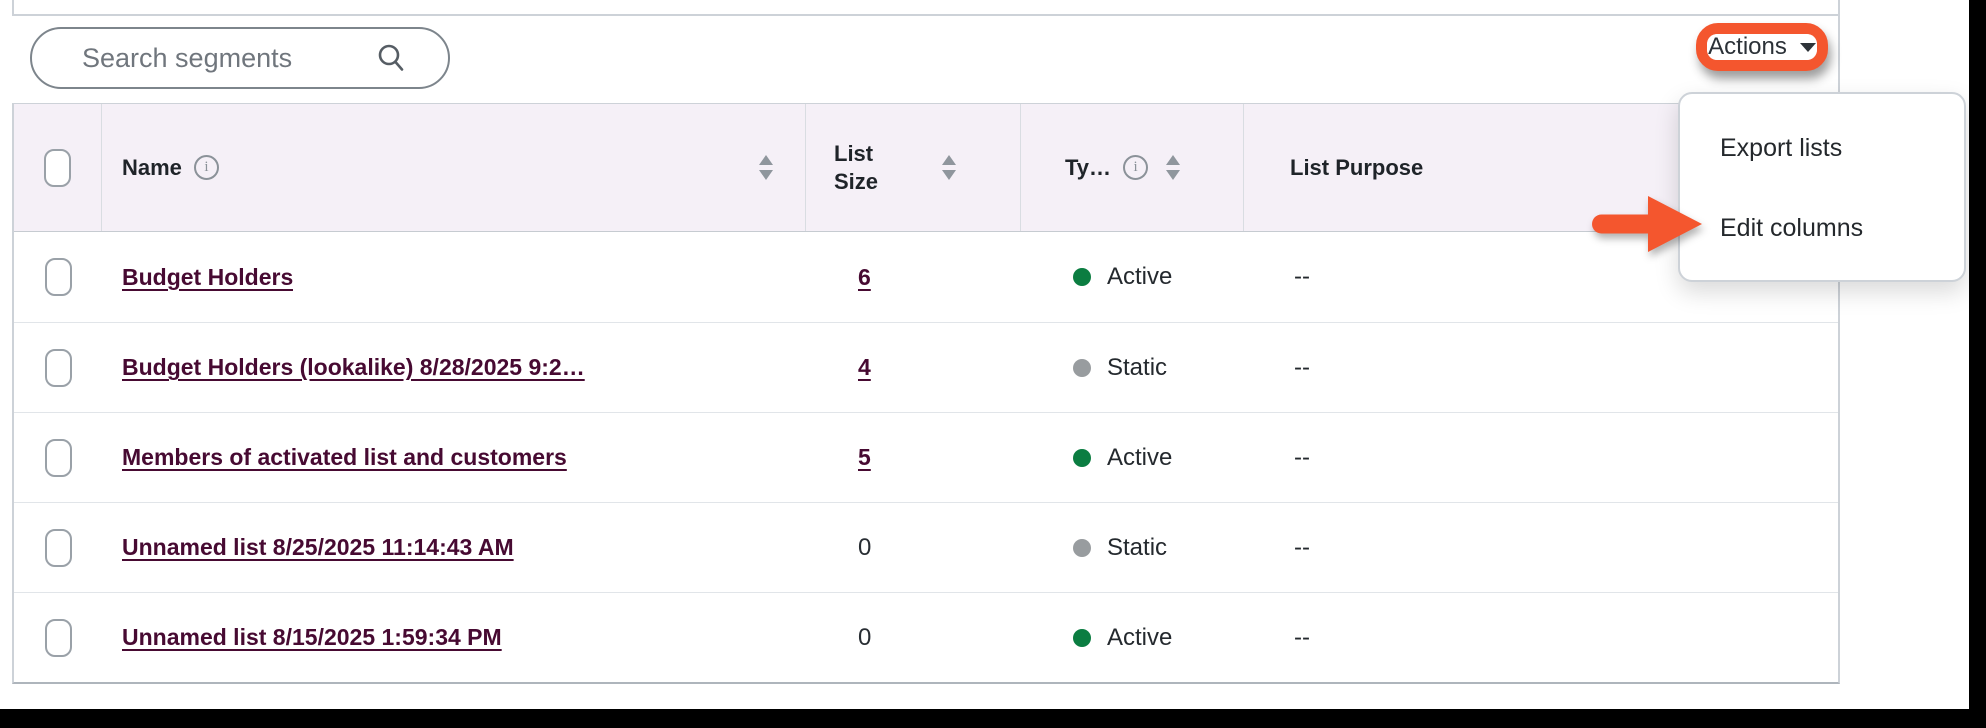  What do you see at coordinates (766, 167) in the screenshot?
I see `sort-icon-name` at bounding box center [766, 167].